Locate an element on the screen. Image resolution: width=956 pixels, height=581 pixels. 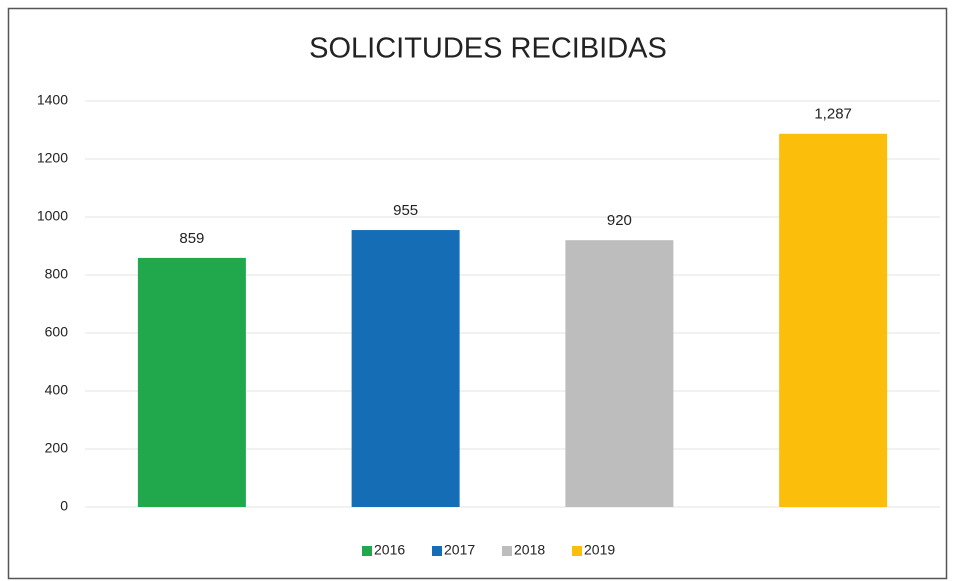
data-label: 920 is located at coordinates (619, 220).